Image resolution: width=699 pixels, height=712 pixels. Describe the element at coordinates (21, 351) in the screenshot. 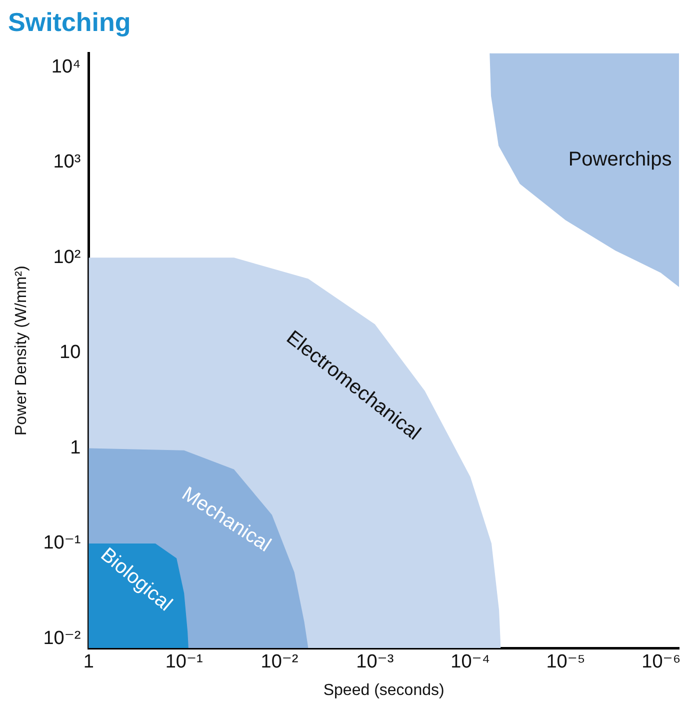

I see `y-axis-title: Power Density (W/mm²)` at that location.